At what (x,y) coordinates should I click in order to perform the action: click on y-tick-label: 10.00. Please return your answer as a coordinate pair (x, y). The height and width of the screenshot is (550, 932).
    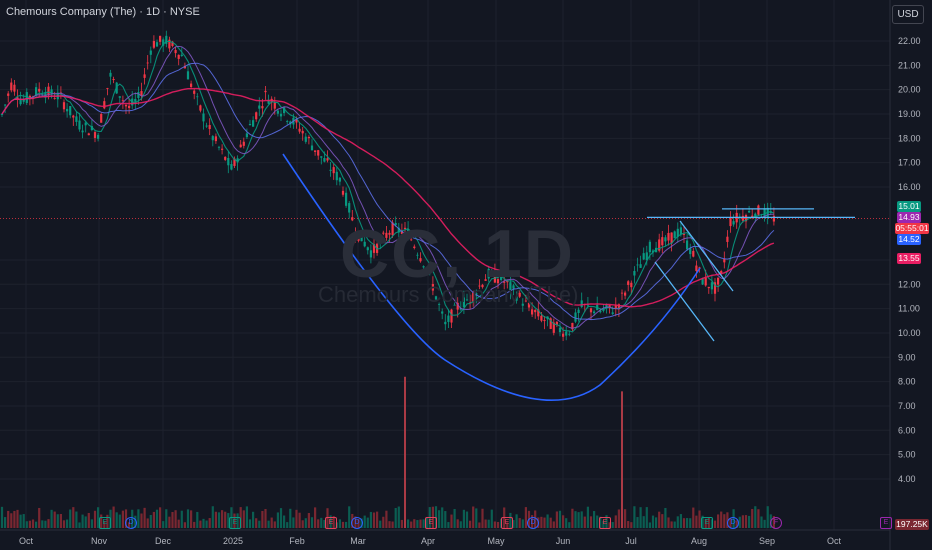
    Looking at the image, I should click on (909, 333).